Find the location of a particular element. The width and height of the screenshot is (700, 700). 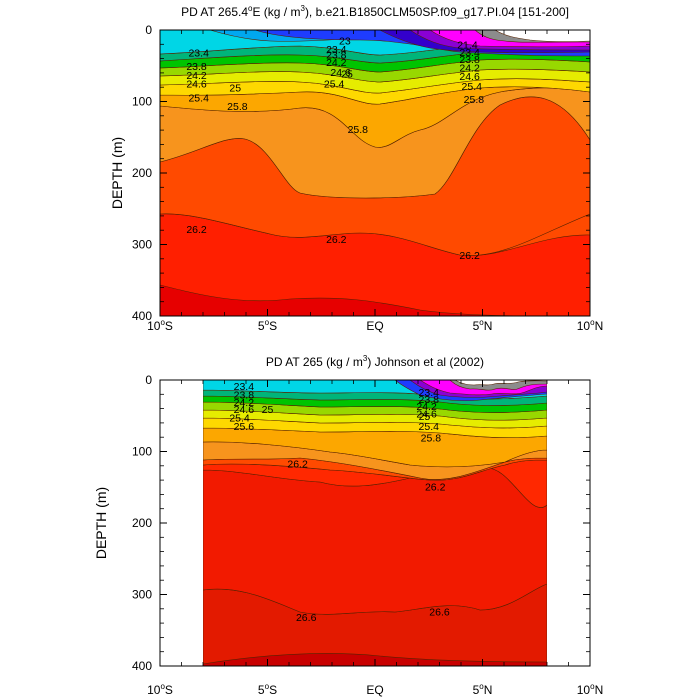

bottom-mask-right is located at coordinates (568, 523).